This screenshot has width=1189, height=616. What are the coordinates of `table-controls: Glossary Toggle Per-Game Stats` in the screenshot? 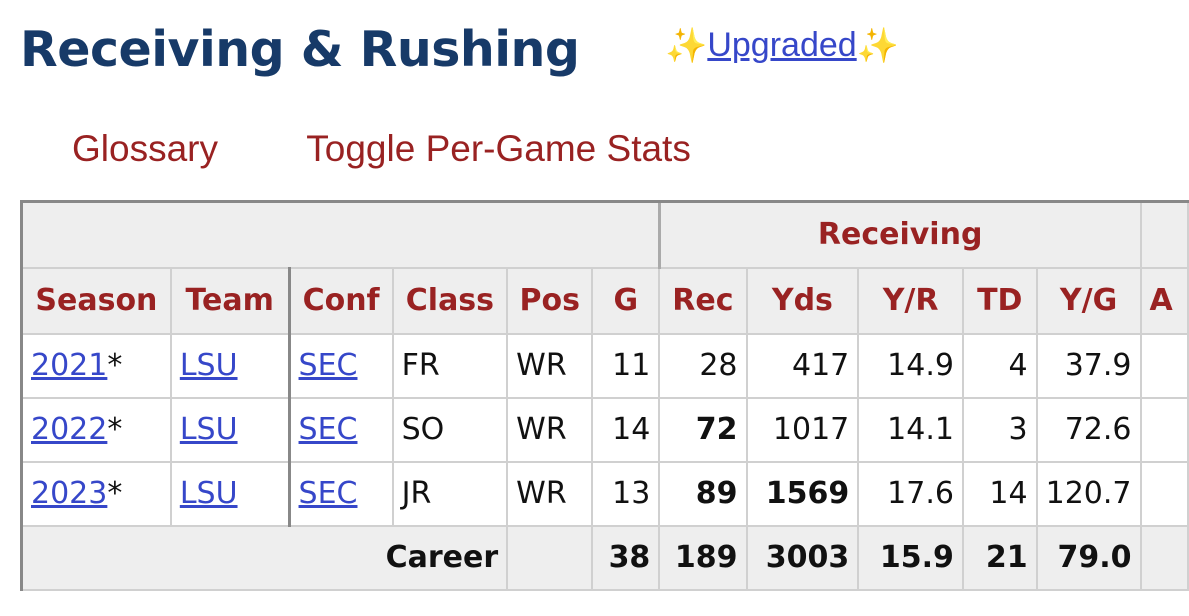 It's located at (381, 149).